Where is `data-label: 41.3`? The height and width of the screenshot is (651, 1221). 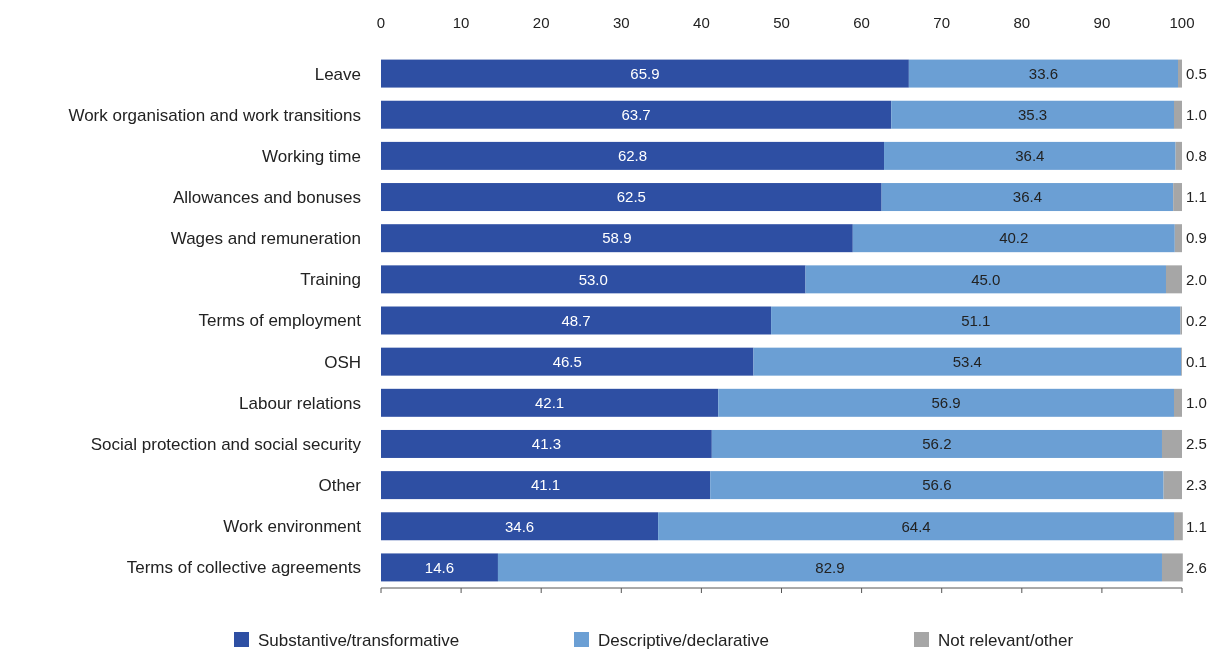
data-label: 41.3 is located at coordinates (546, 444).